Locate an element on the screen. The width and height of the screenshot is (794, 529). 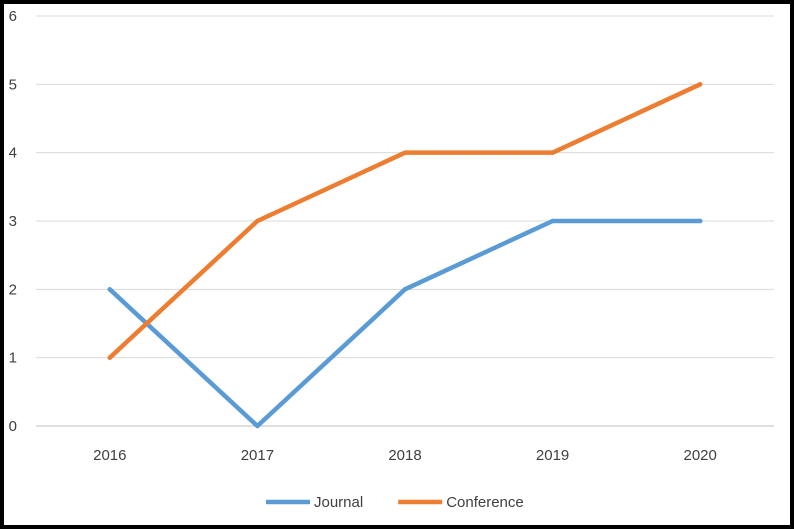
y-tick-label: 0 is located at coordinates (13, 426).